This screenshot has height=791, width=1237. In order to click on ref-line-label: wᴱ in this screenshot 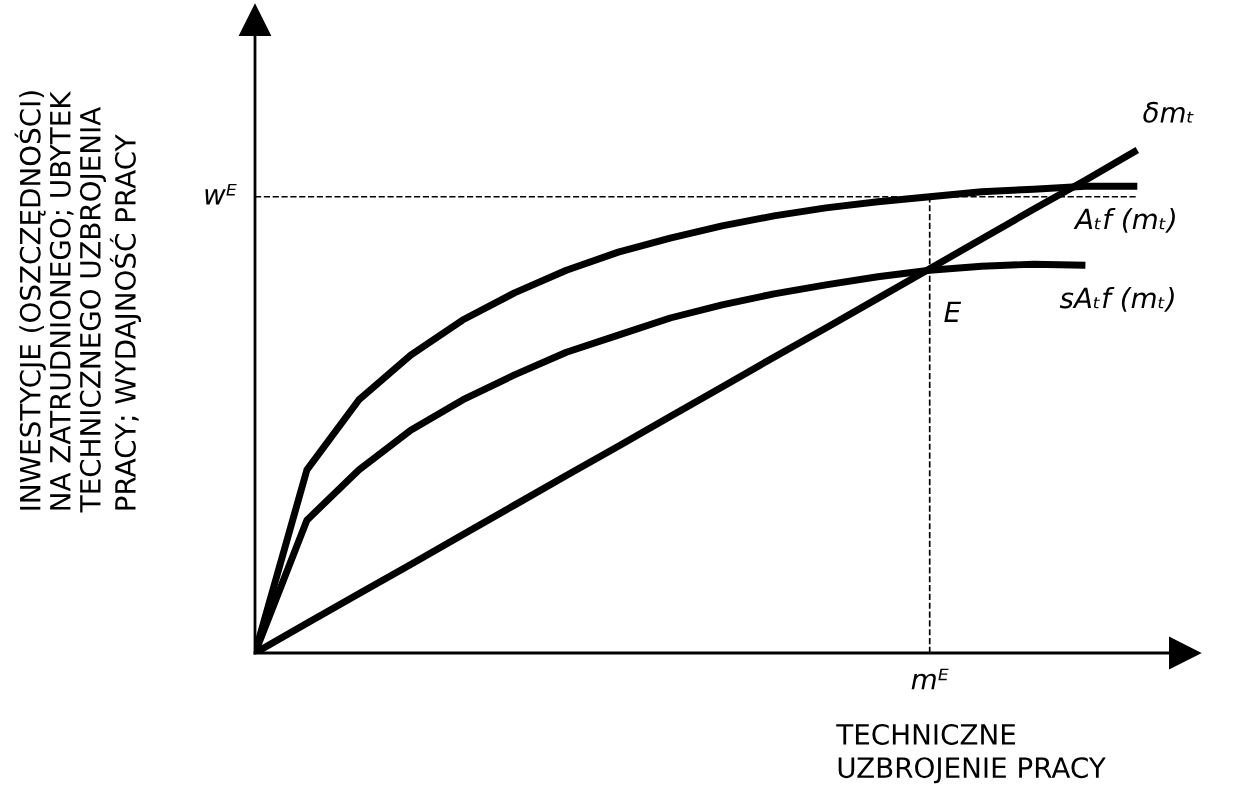, I will do `click(221, 194)`.